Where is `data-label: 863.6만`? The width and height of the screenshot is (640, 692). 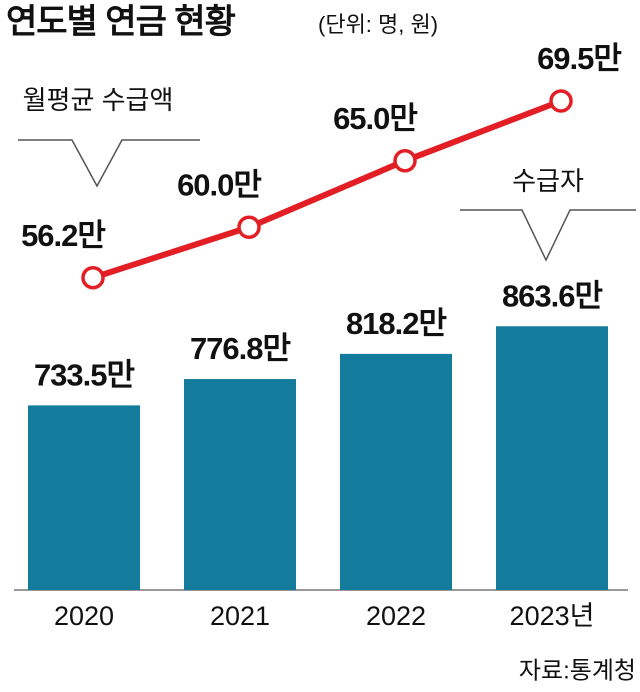
data-label: 863.6만 is located at coordinates (552, 295).